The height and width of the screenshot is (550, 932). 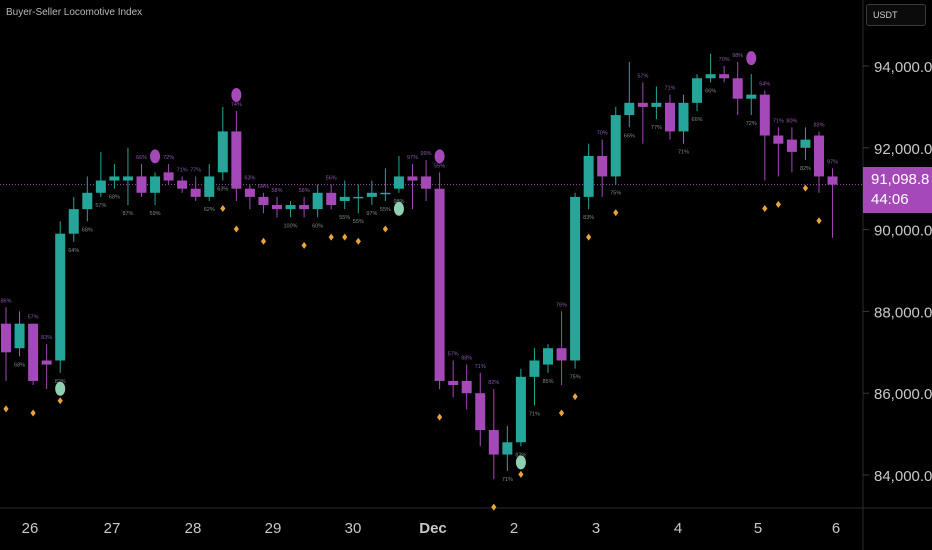 I want to click on strength-percent-label: 74%, so click(x=236, y=105).